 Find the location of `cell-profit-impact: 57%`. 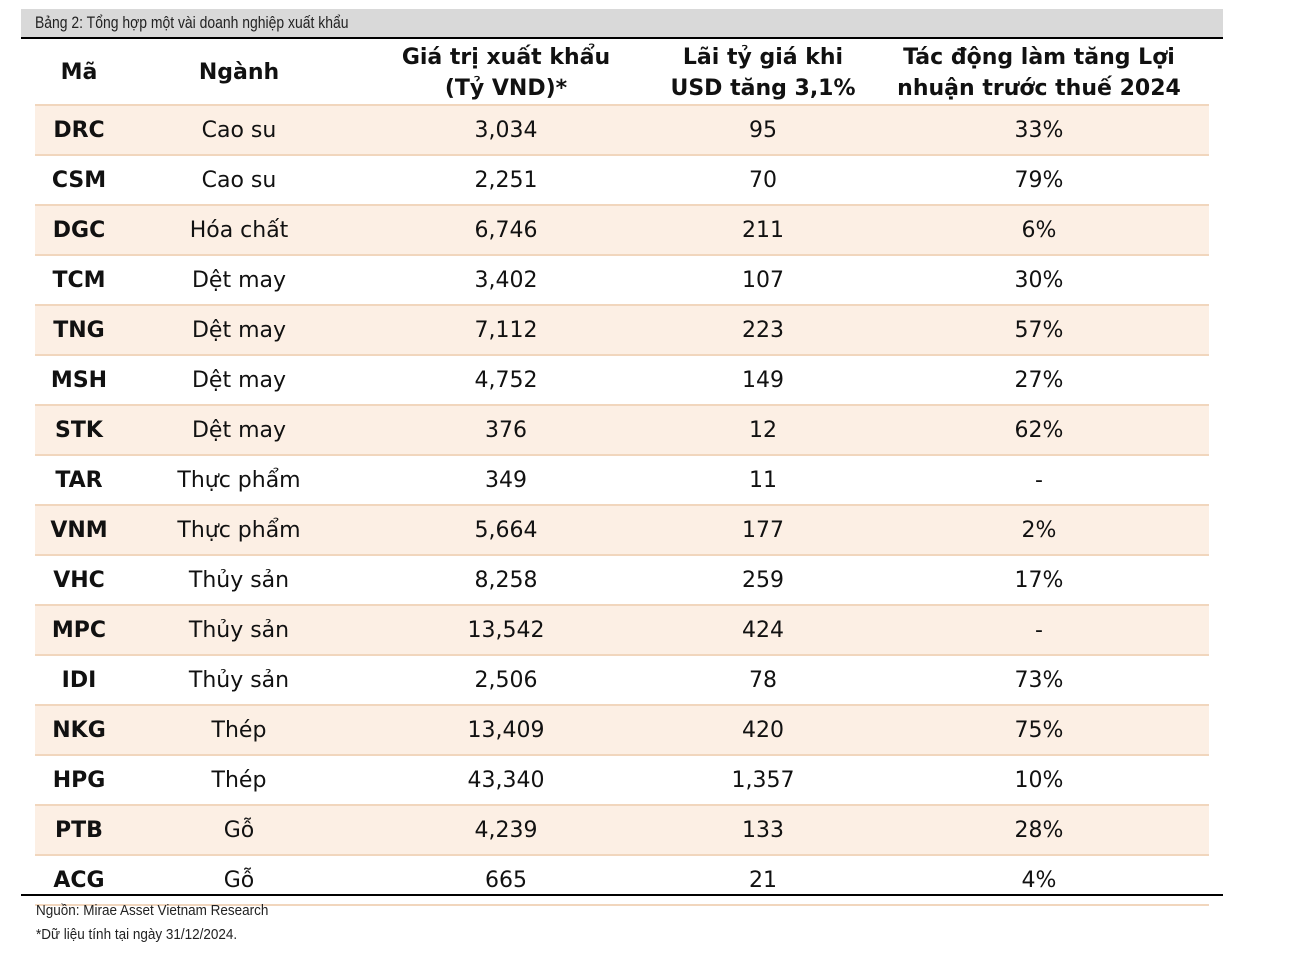

cell-profit-impact: 57% is located at coordinates (1039, 330).